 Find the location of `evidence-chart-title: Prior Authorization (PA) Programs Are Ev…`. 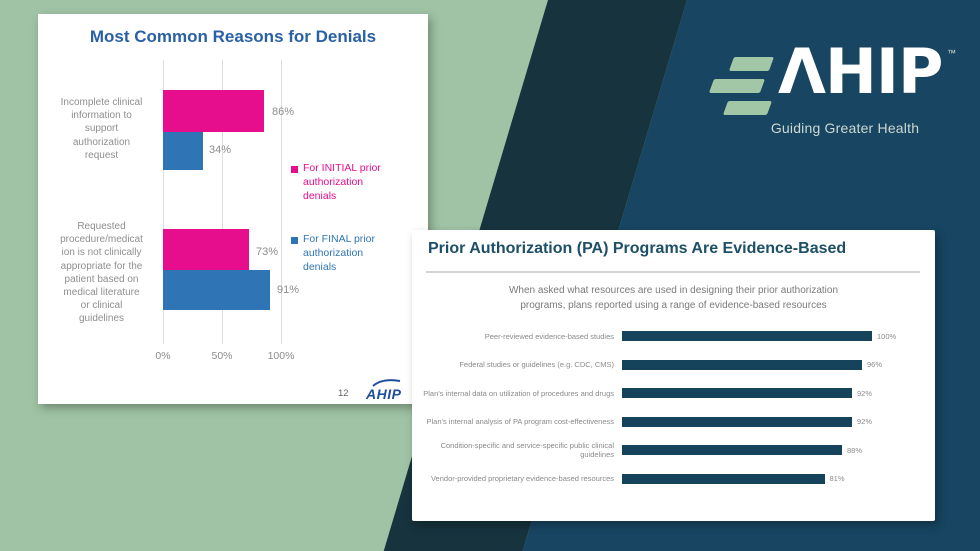

evidence-chart-title: Prior Authorization (PA) Programs Are Ev… is located at coordinates (637, 248).